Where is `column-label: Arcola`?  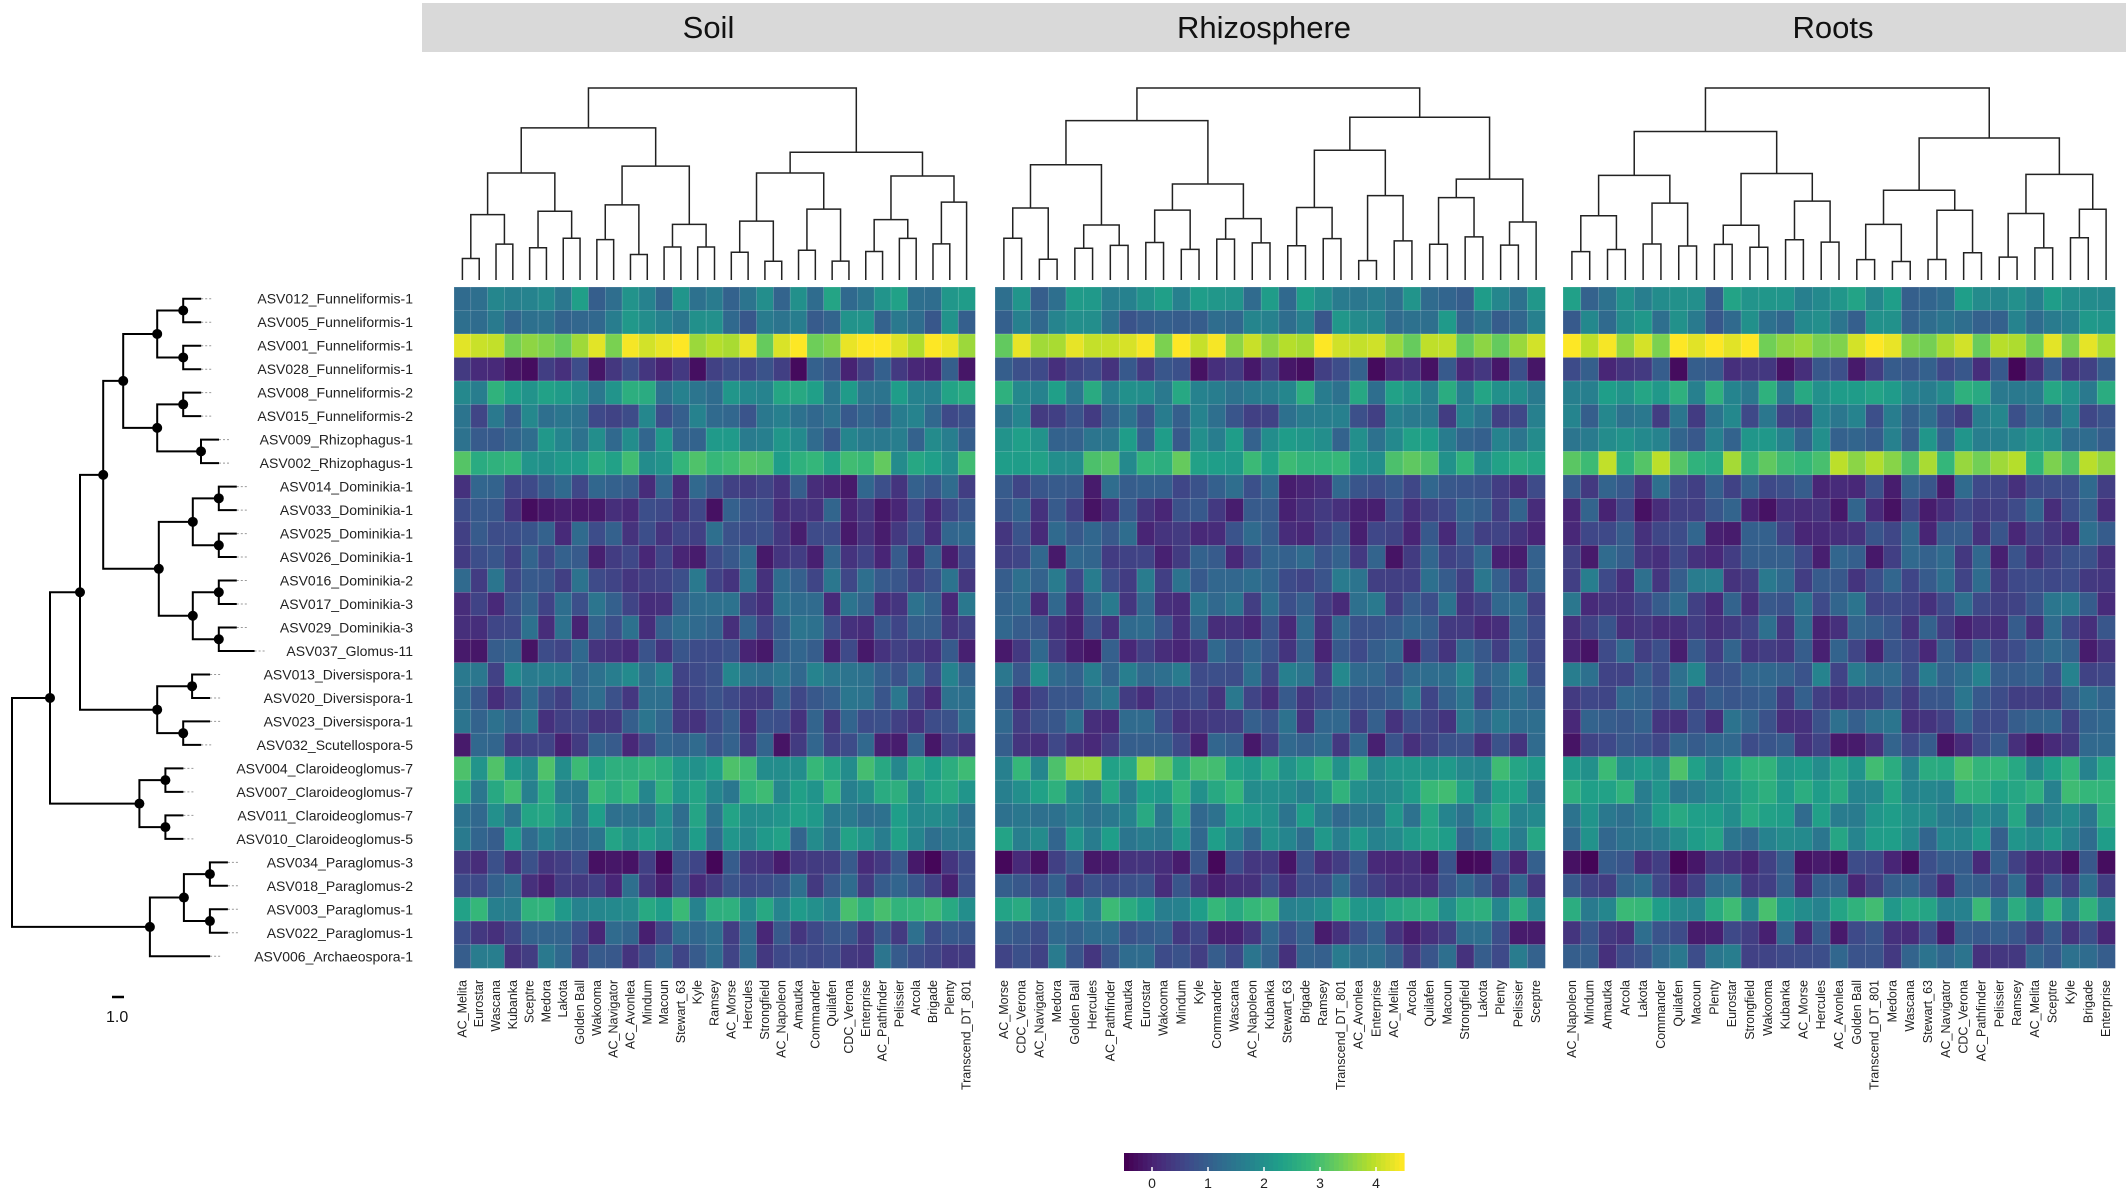 column-label: Arcola is located at coordinates (916, 997).